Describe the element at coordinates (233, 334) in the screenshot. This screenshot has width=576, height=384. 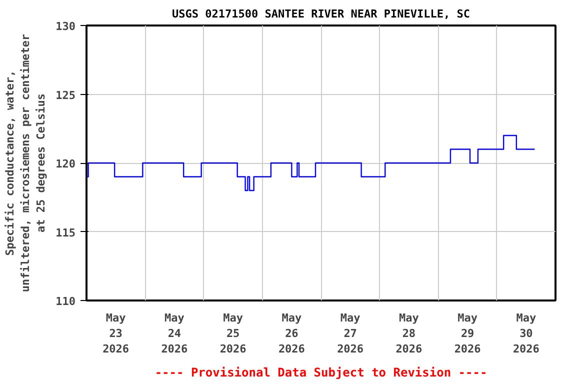
I see `x-tick-label: May 25 2026` at that location.